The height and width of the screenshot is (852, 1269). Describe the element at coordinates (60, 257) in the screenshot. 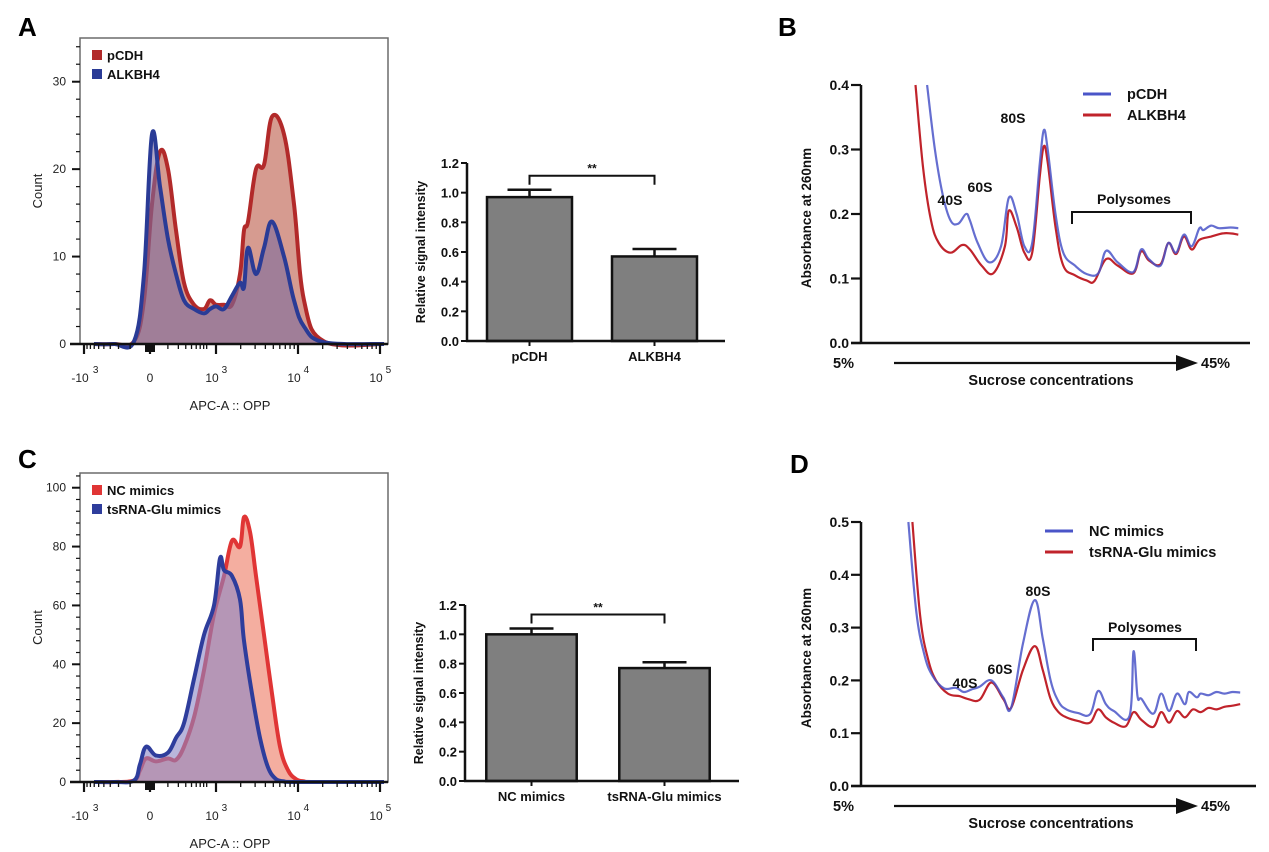

I see `y-tick-label: 10` at that location.